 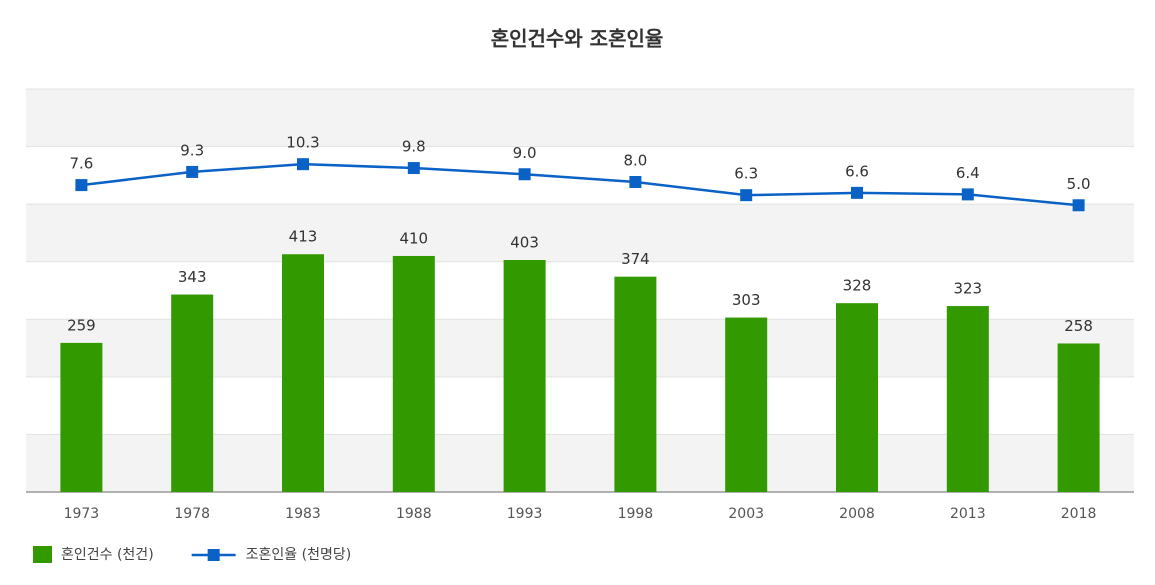 I want to click on bar-value-label: 323, so click(x=967, y=289).